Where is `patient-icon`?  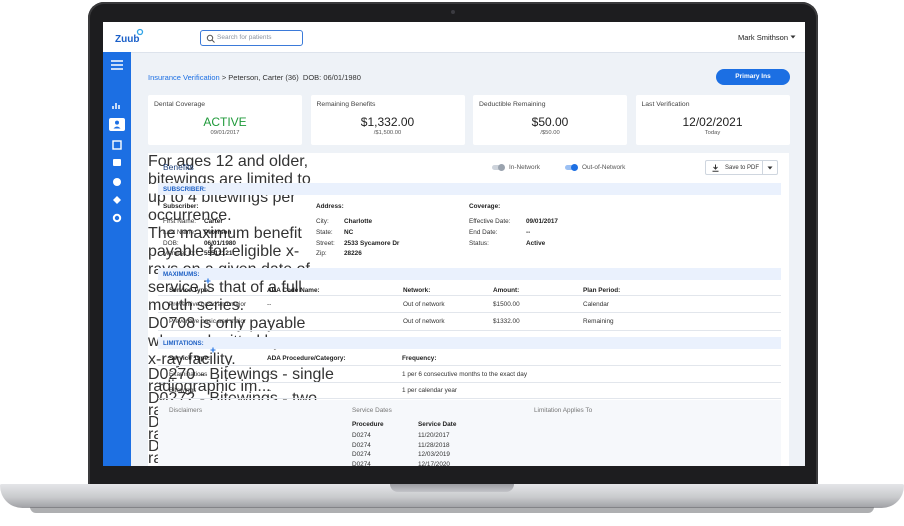 patient-icon is located at coordinates (117, 124).